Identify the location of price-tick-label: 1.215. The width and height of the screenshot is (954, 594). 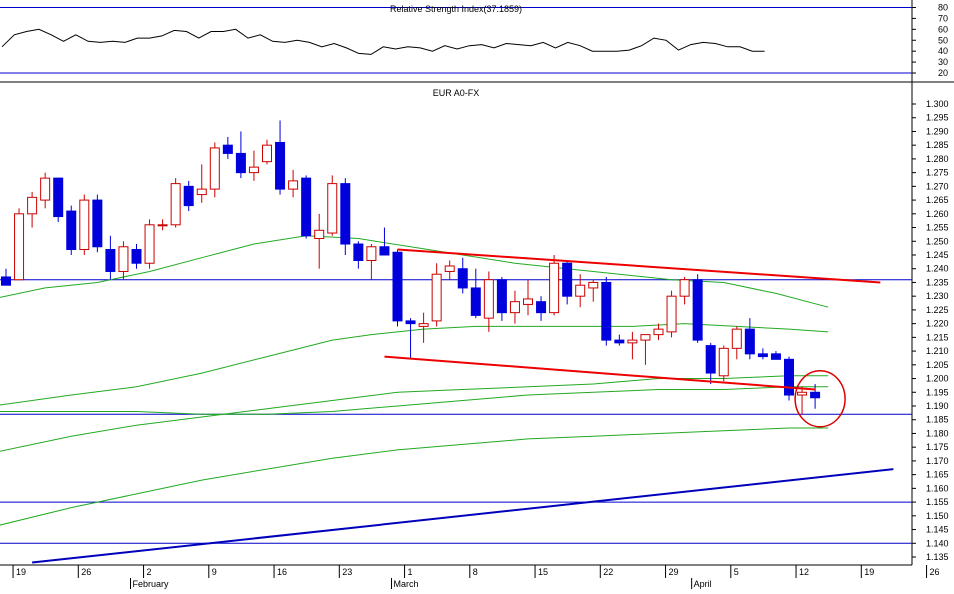
(937, 337).